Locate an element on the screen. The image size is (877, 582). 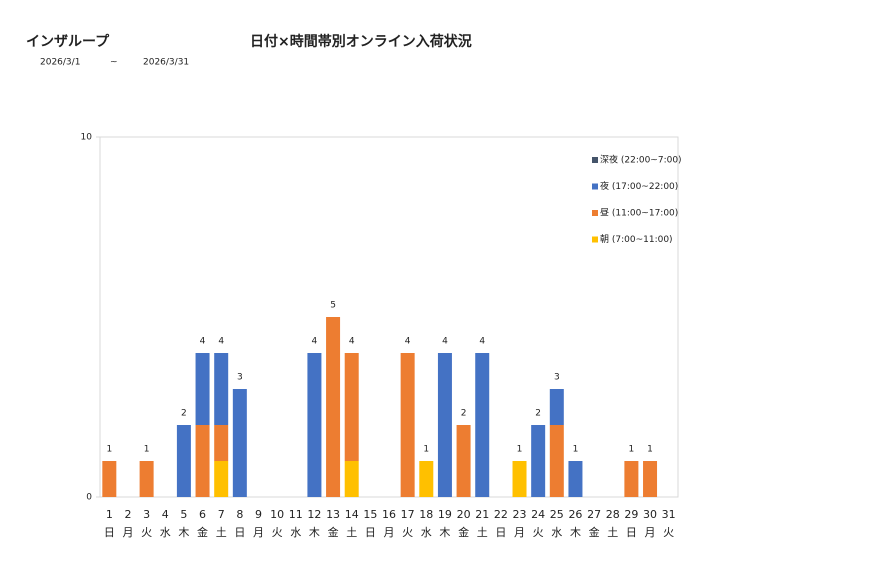
company: インザループ is located at coordinates (68, 42).